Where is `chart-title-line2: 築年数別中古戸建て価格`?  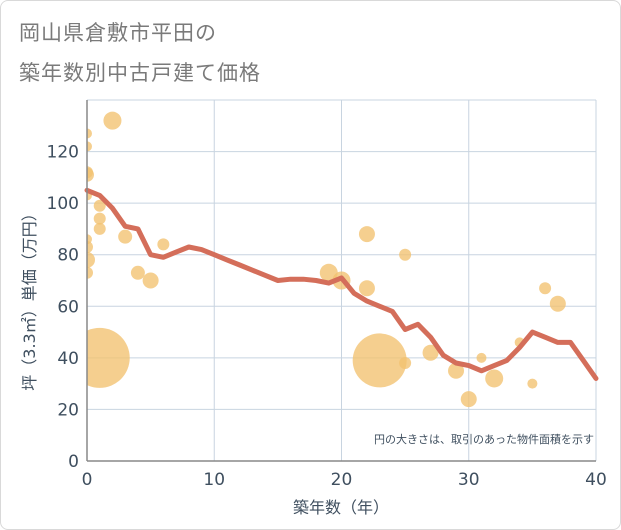 chart-title-line2: 築年数別中古戸建て価格 is located at coordinates (140, 73).